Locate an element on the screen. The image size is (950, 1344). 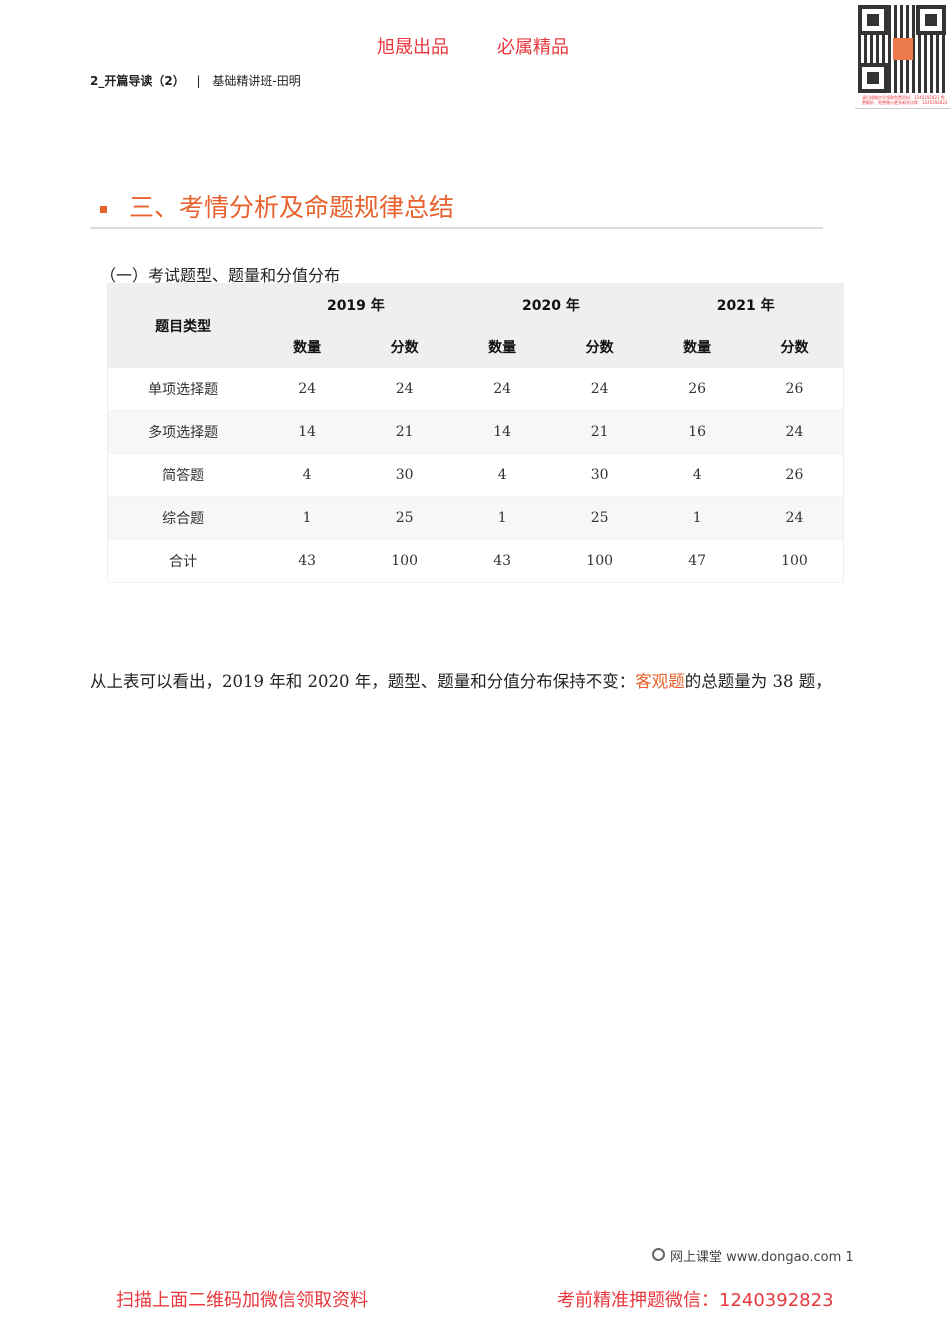
year-header: 2020 年 is located at coordinates (551, 304).